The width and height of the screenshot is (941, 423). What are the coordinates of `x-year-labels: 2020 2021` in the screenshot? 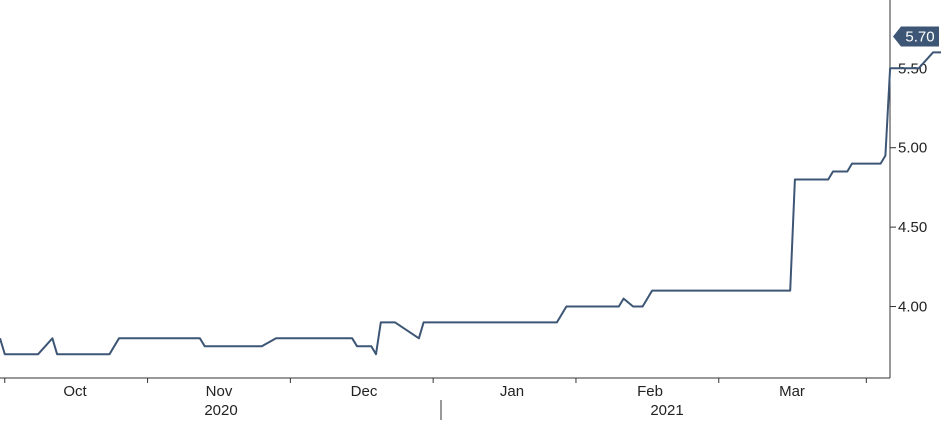 It's located at (443, 410).